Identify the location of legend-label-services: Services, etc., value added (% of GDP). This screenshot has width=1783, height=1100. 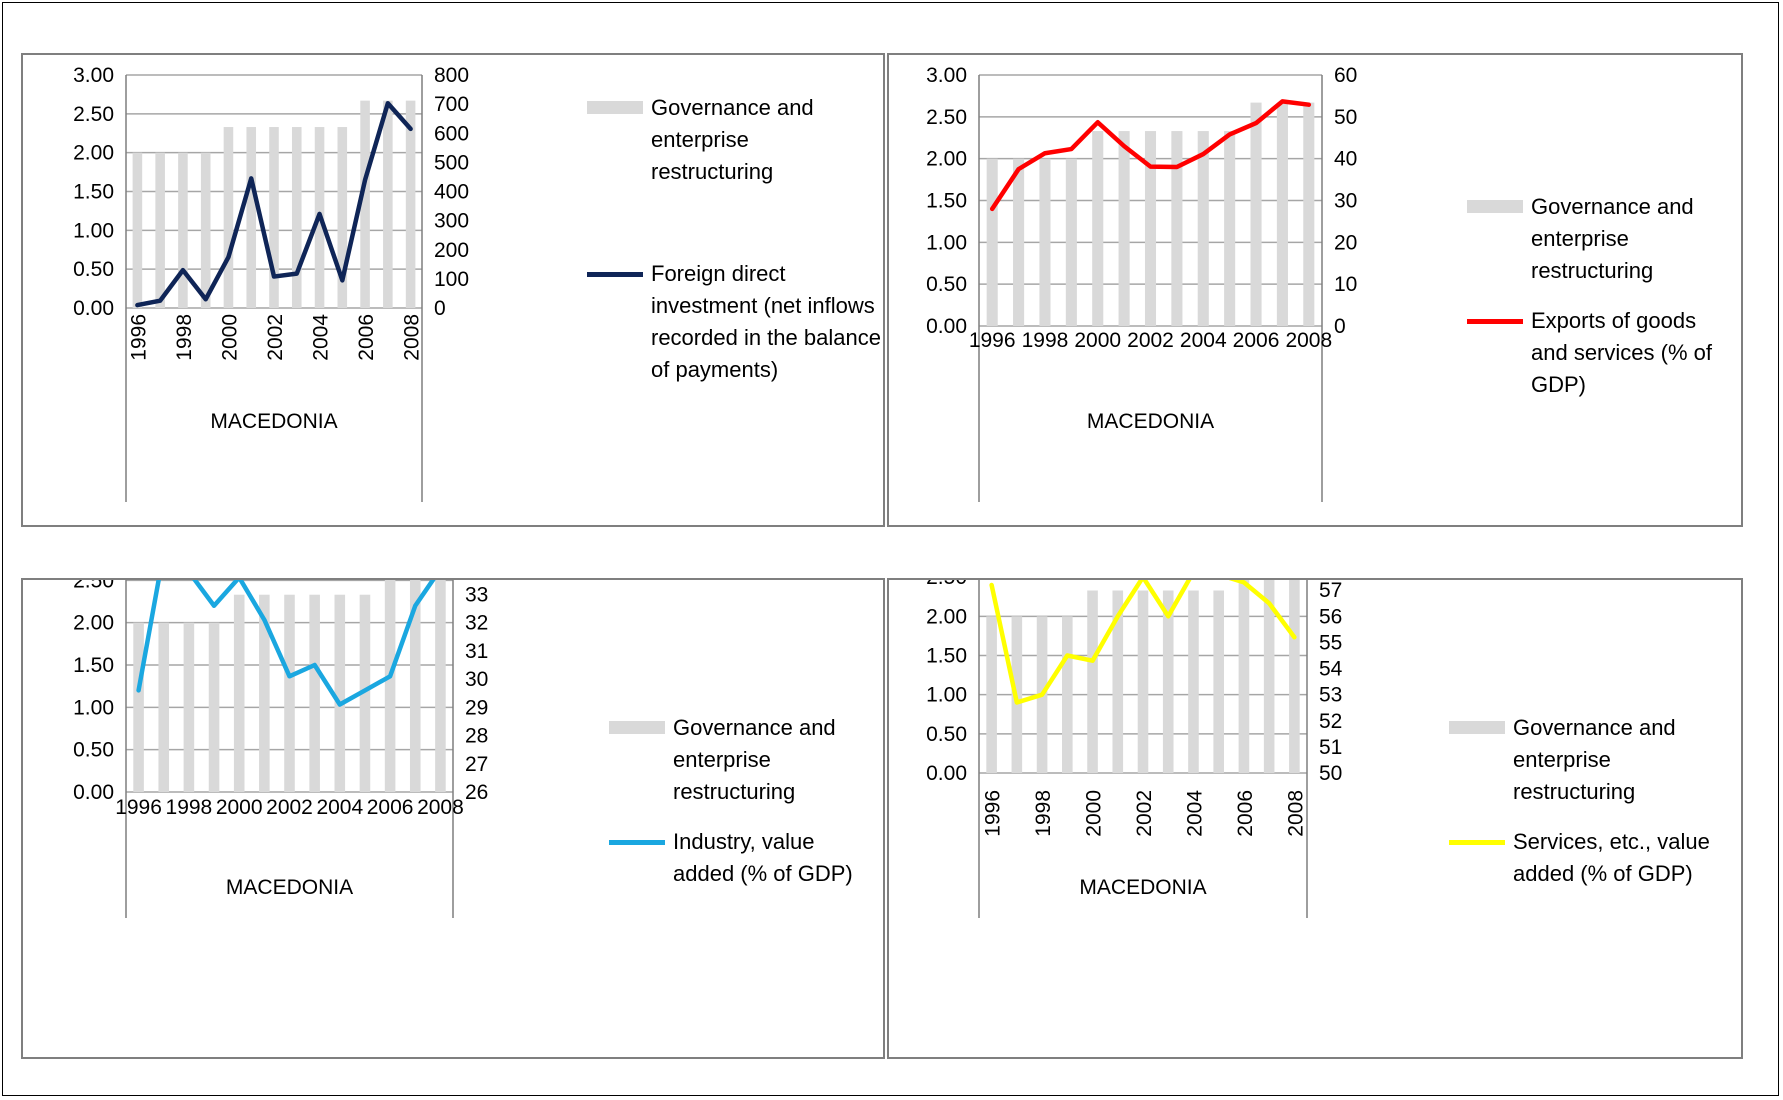
(1611, 857).